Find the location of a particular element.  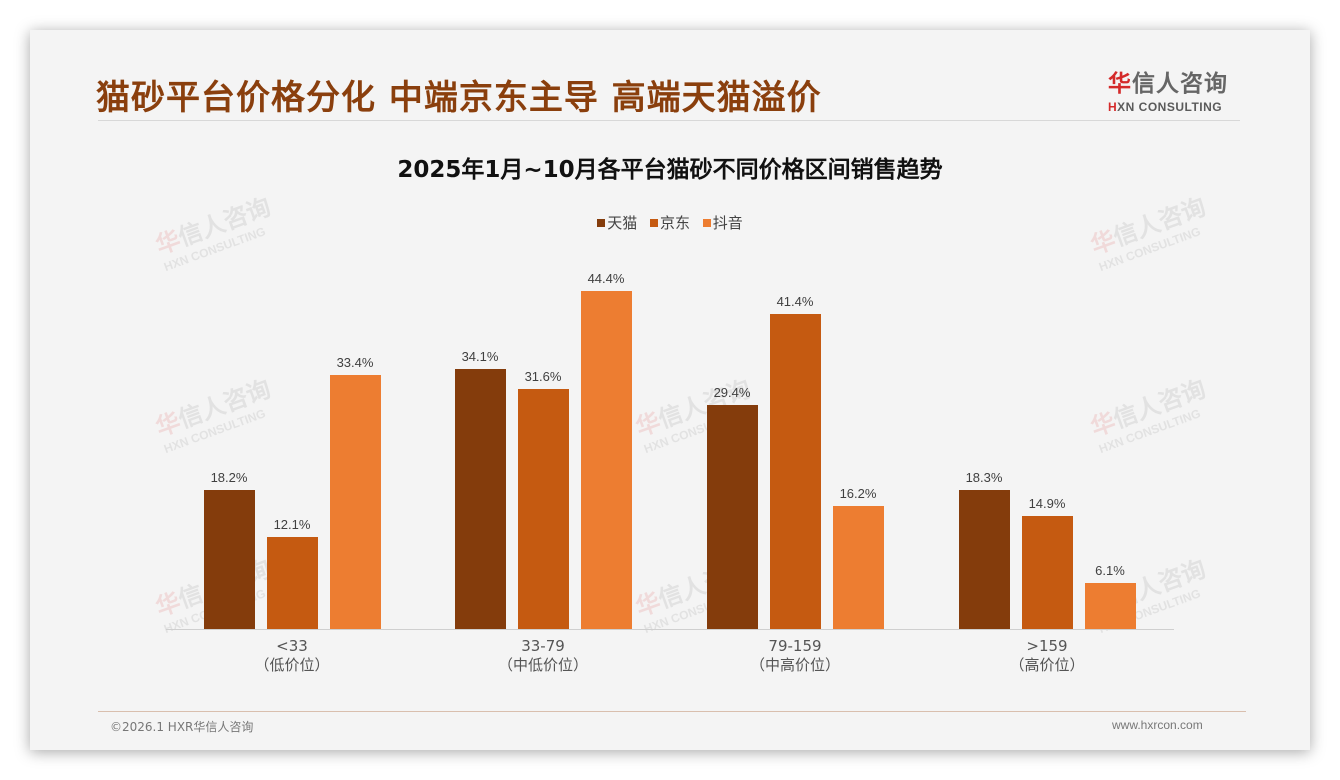

title-divider is located at coordinates (669, 120).